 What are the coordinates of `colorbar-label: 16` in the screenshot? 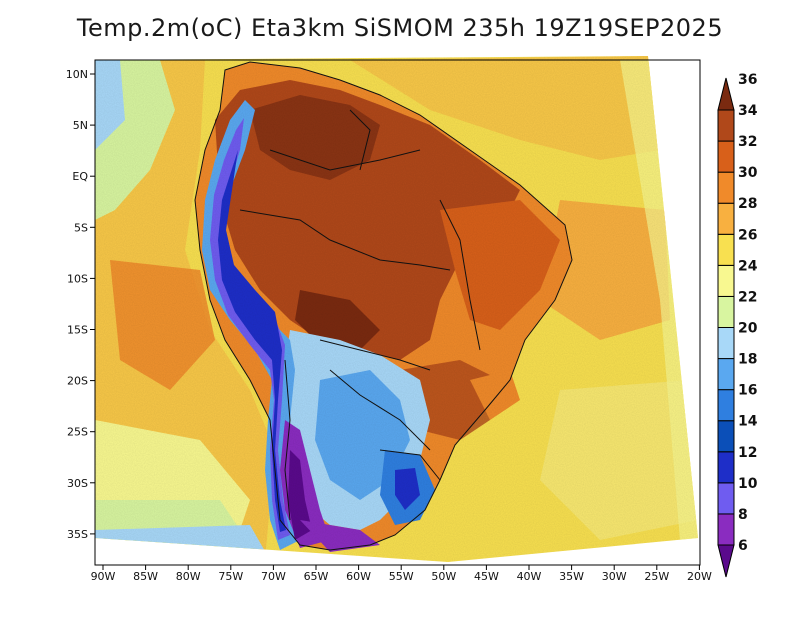 It's located at (747, 391).